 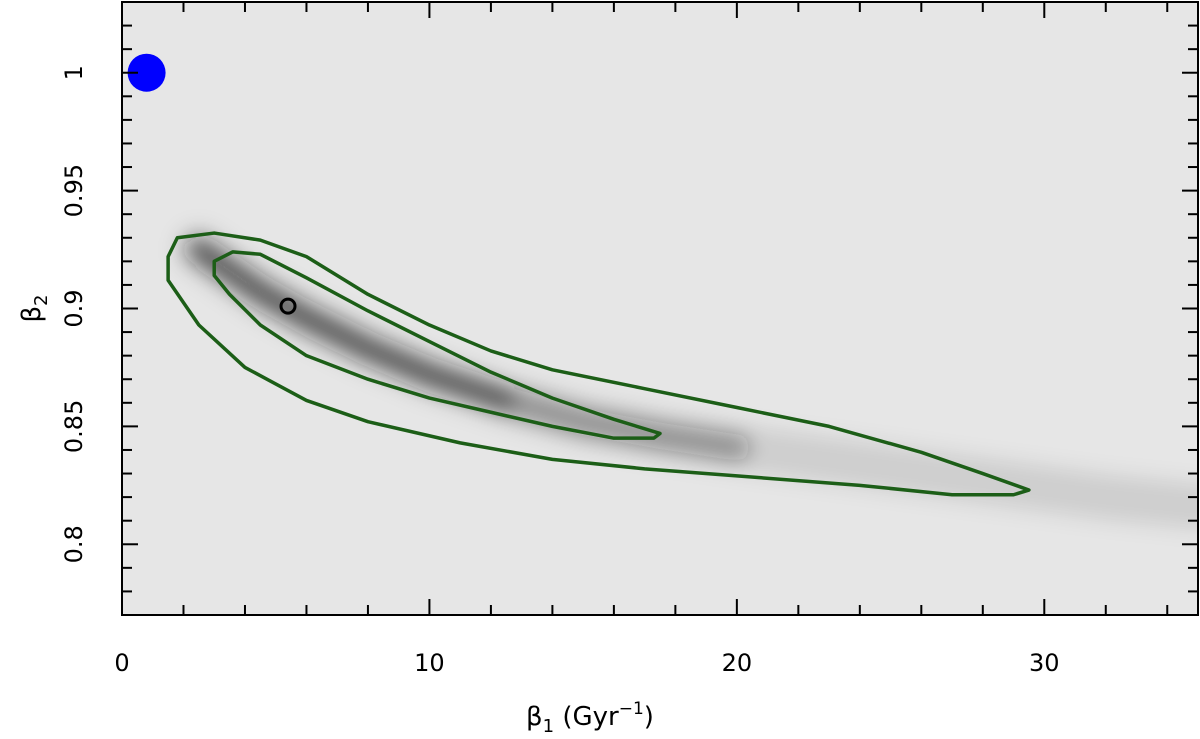 What do you see at coordinates (737, 663) in the screenshot?
I see `x-tick-label: 20` at bounding box center [737, 663].